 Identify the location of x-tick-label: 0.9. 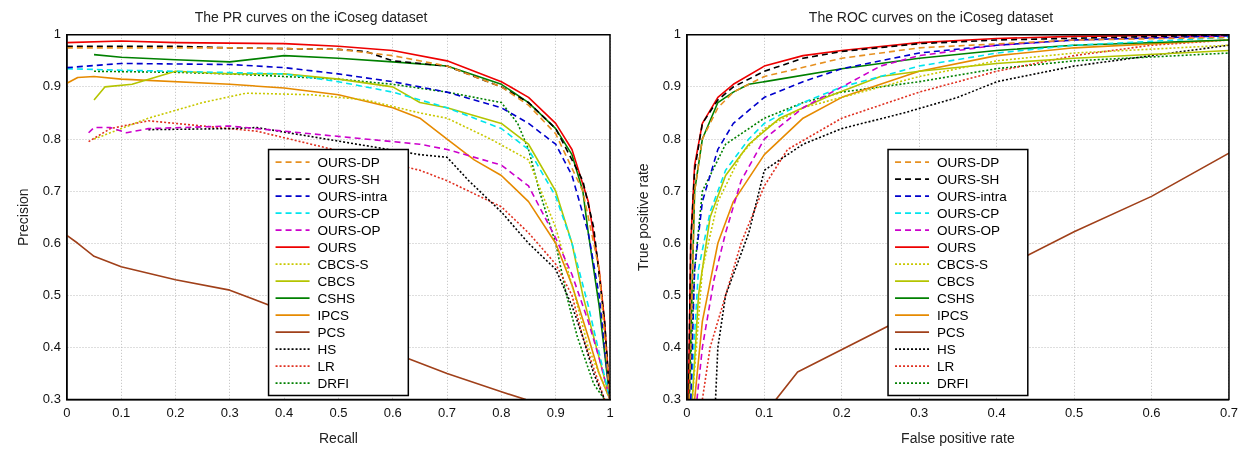
(555, 412).